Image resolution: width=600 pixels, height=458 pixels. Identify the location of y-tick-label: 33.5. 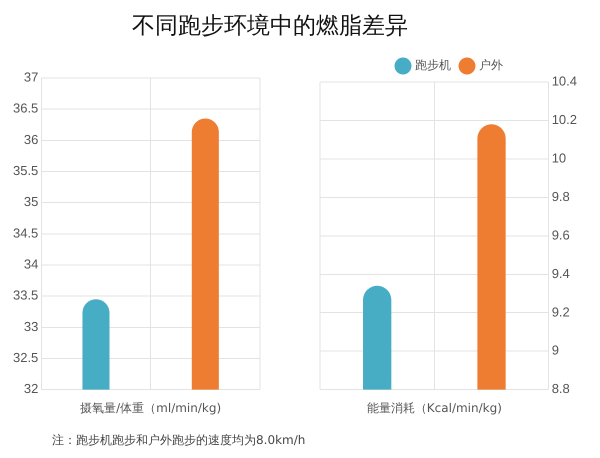
(25, 295).